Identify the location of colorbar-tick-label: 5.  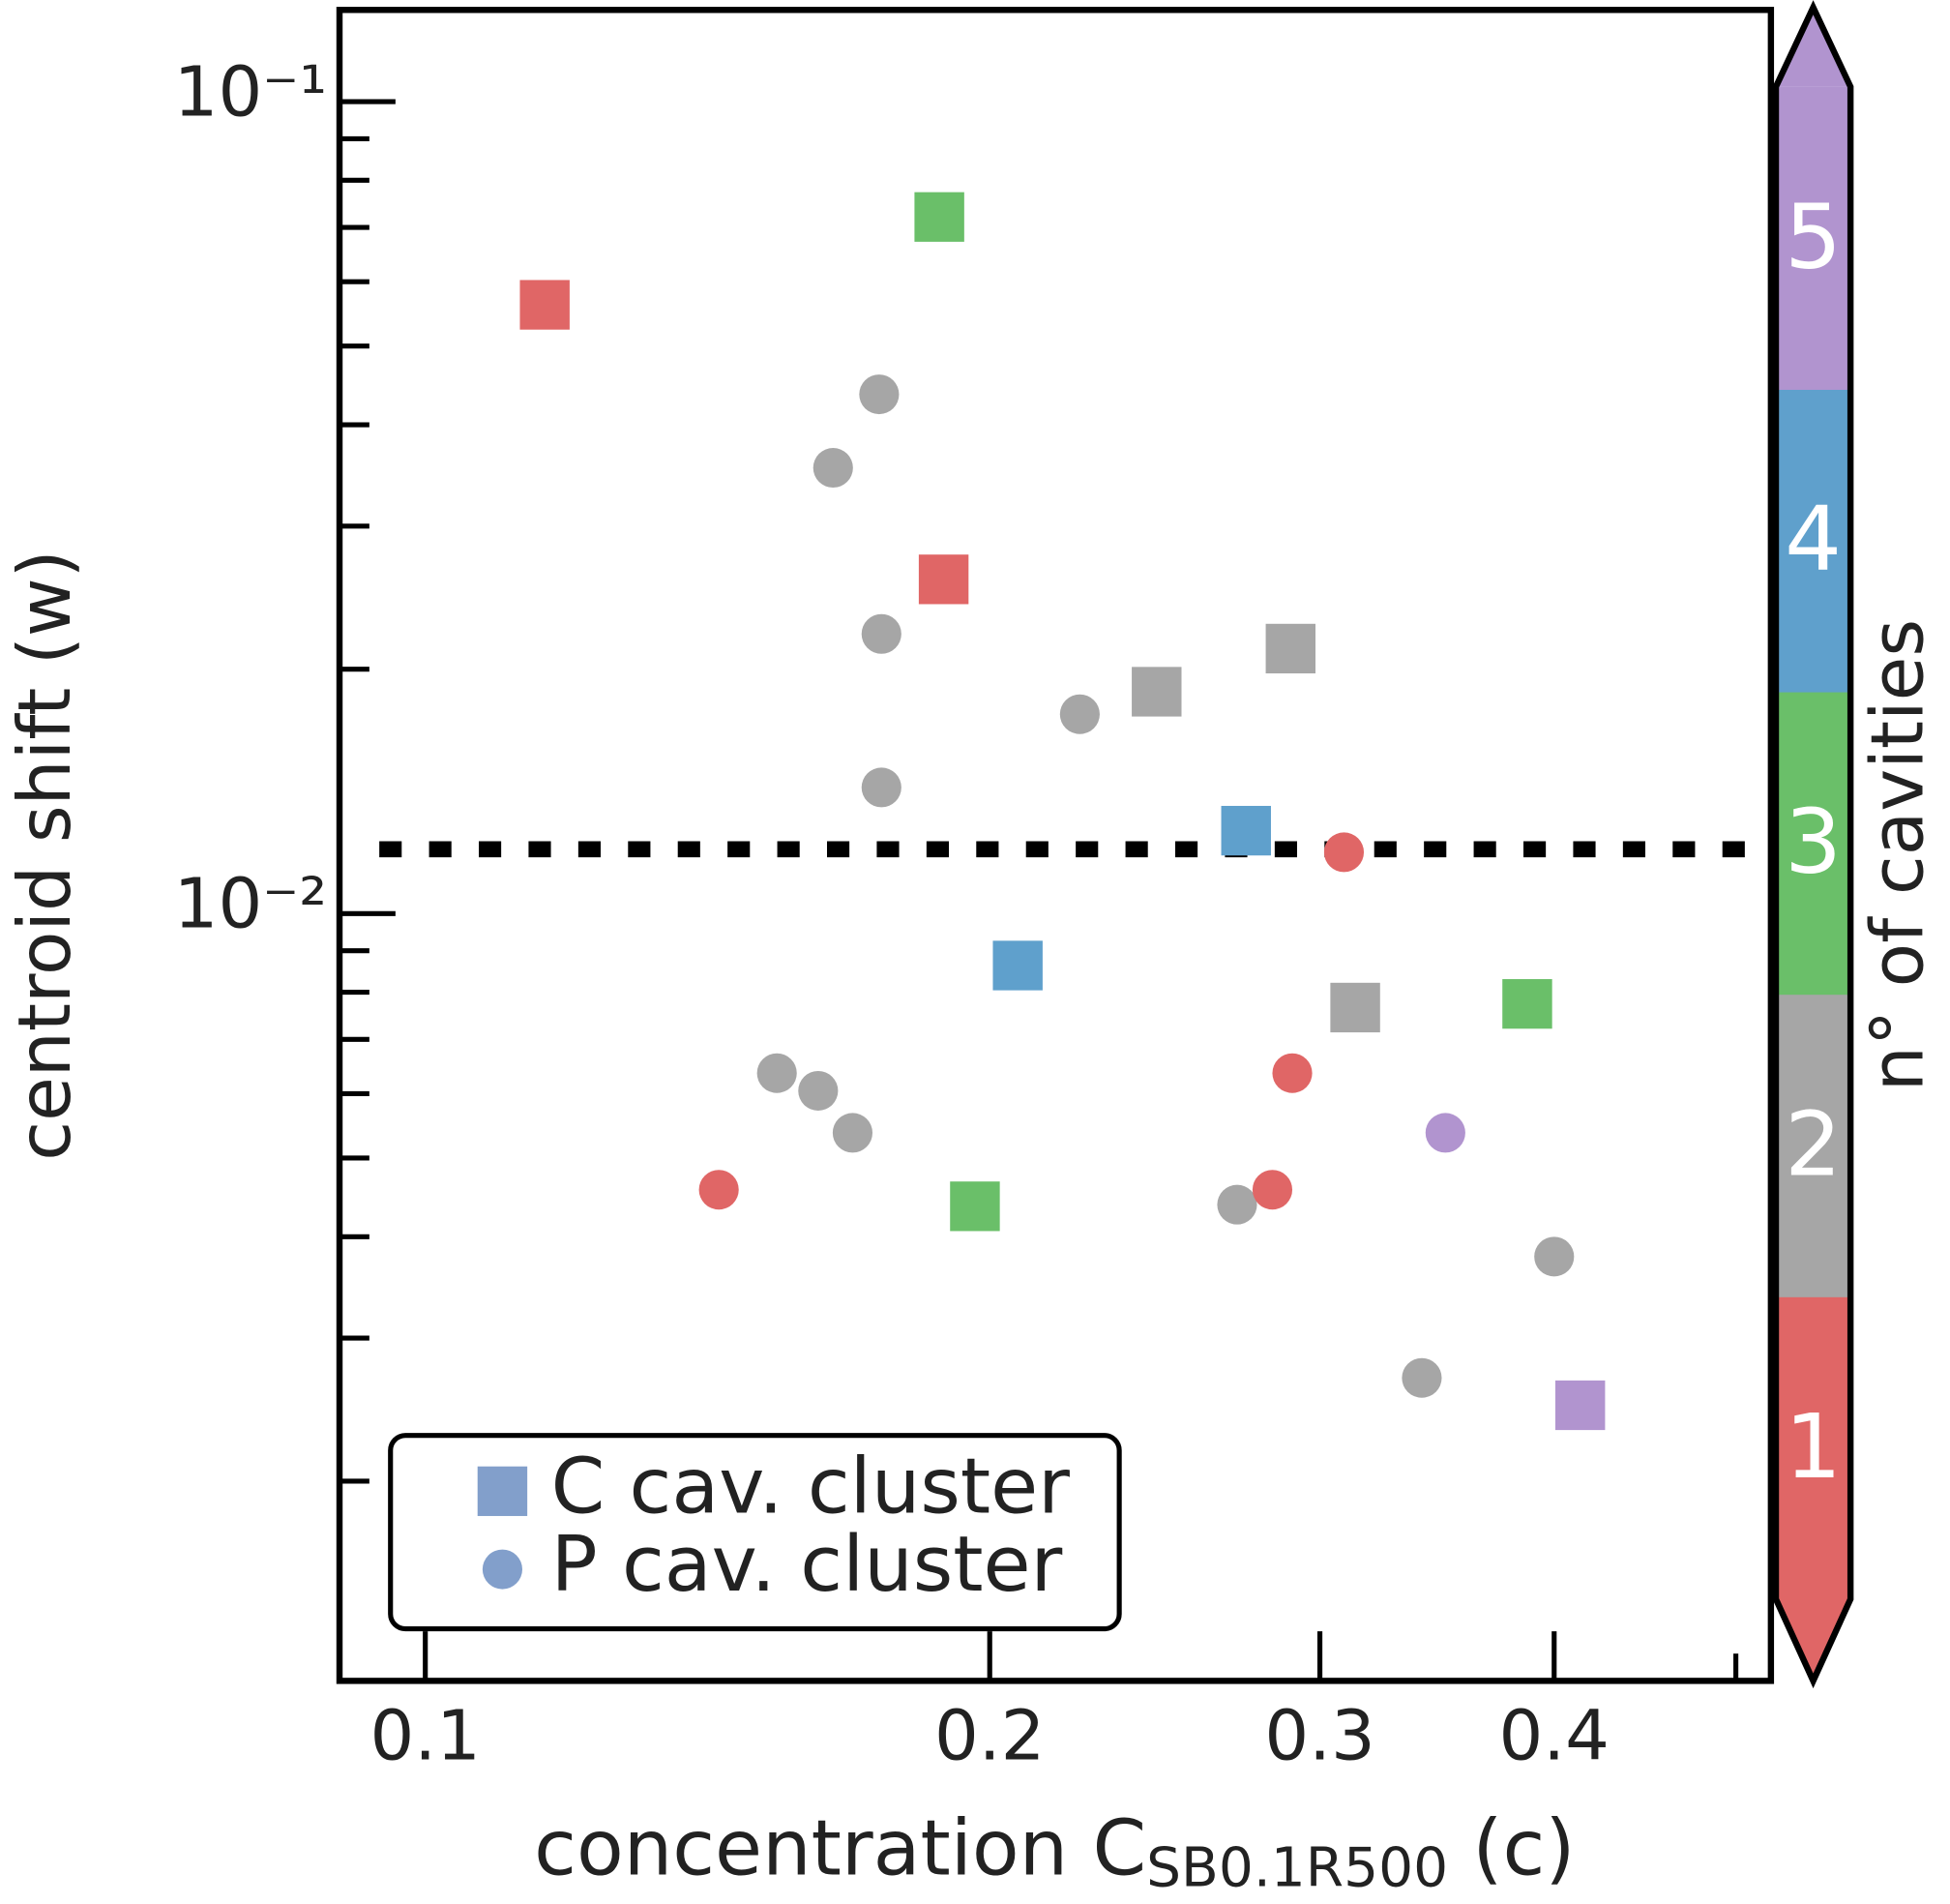
(1814, 237).